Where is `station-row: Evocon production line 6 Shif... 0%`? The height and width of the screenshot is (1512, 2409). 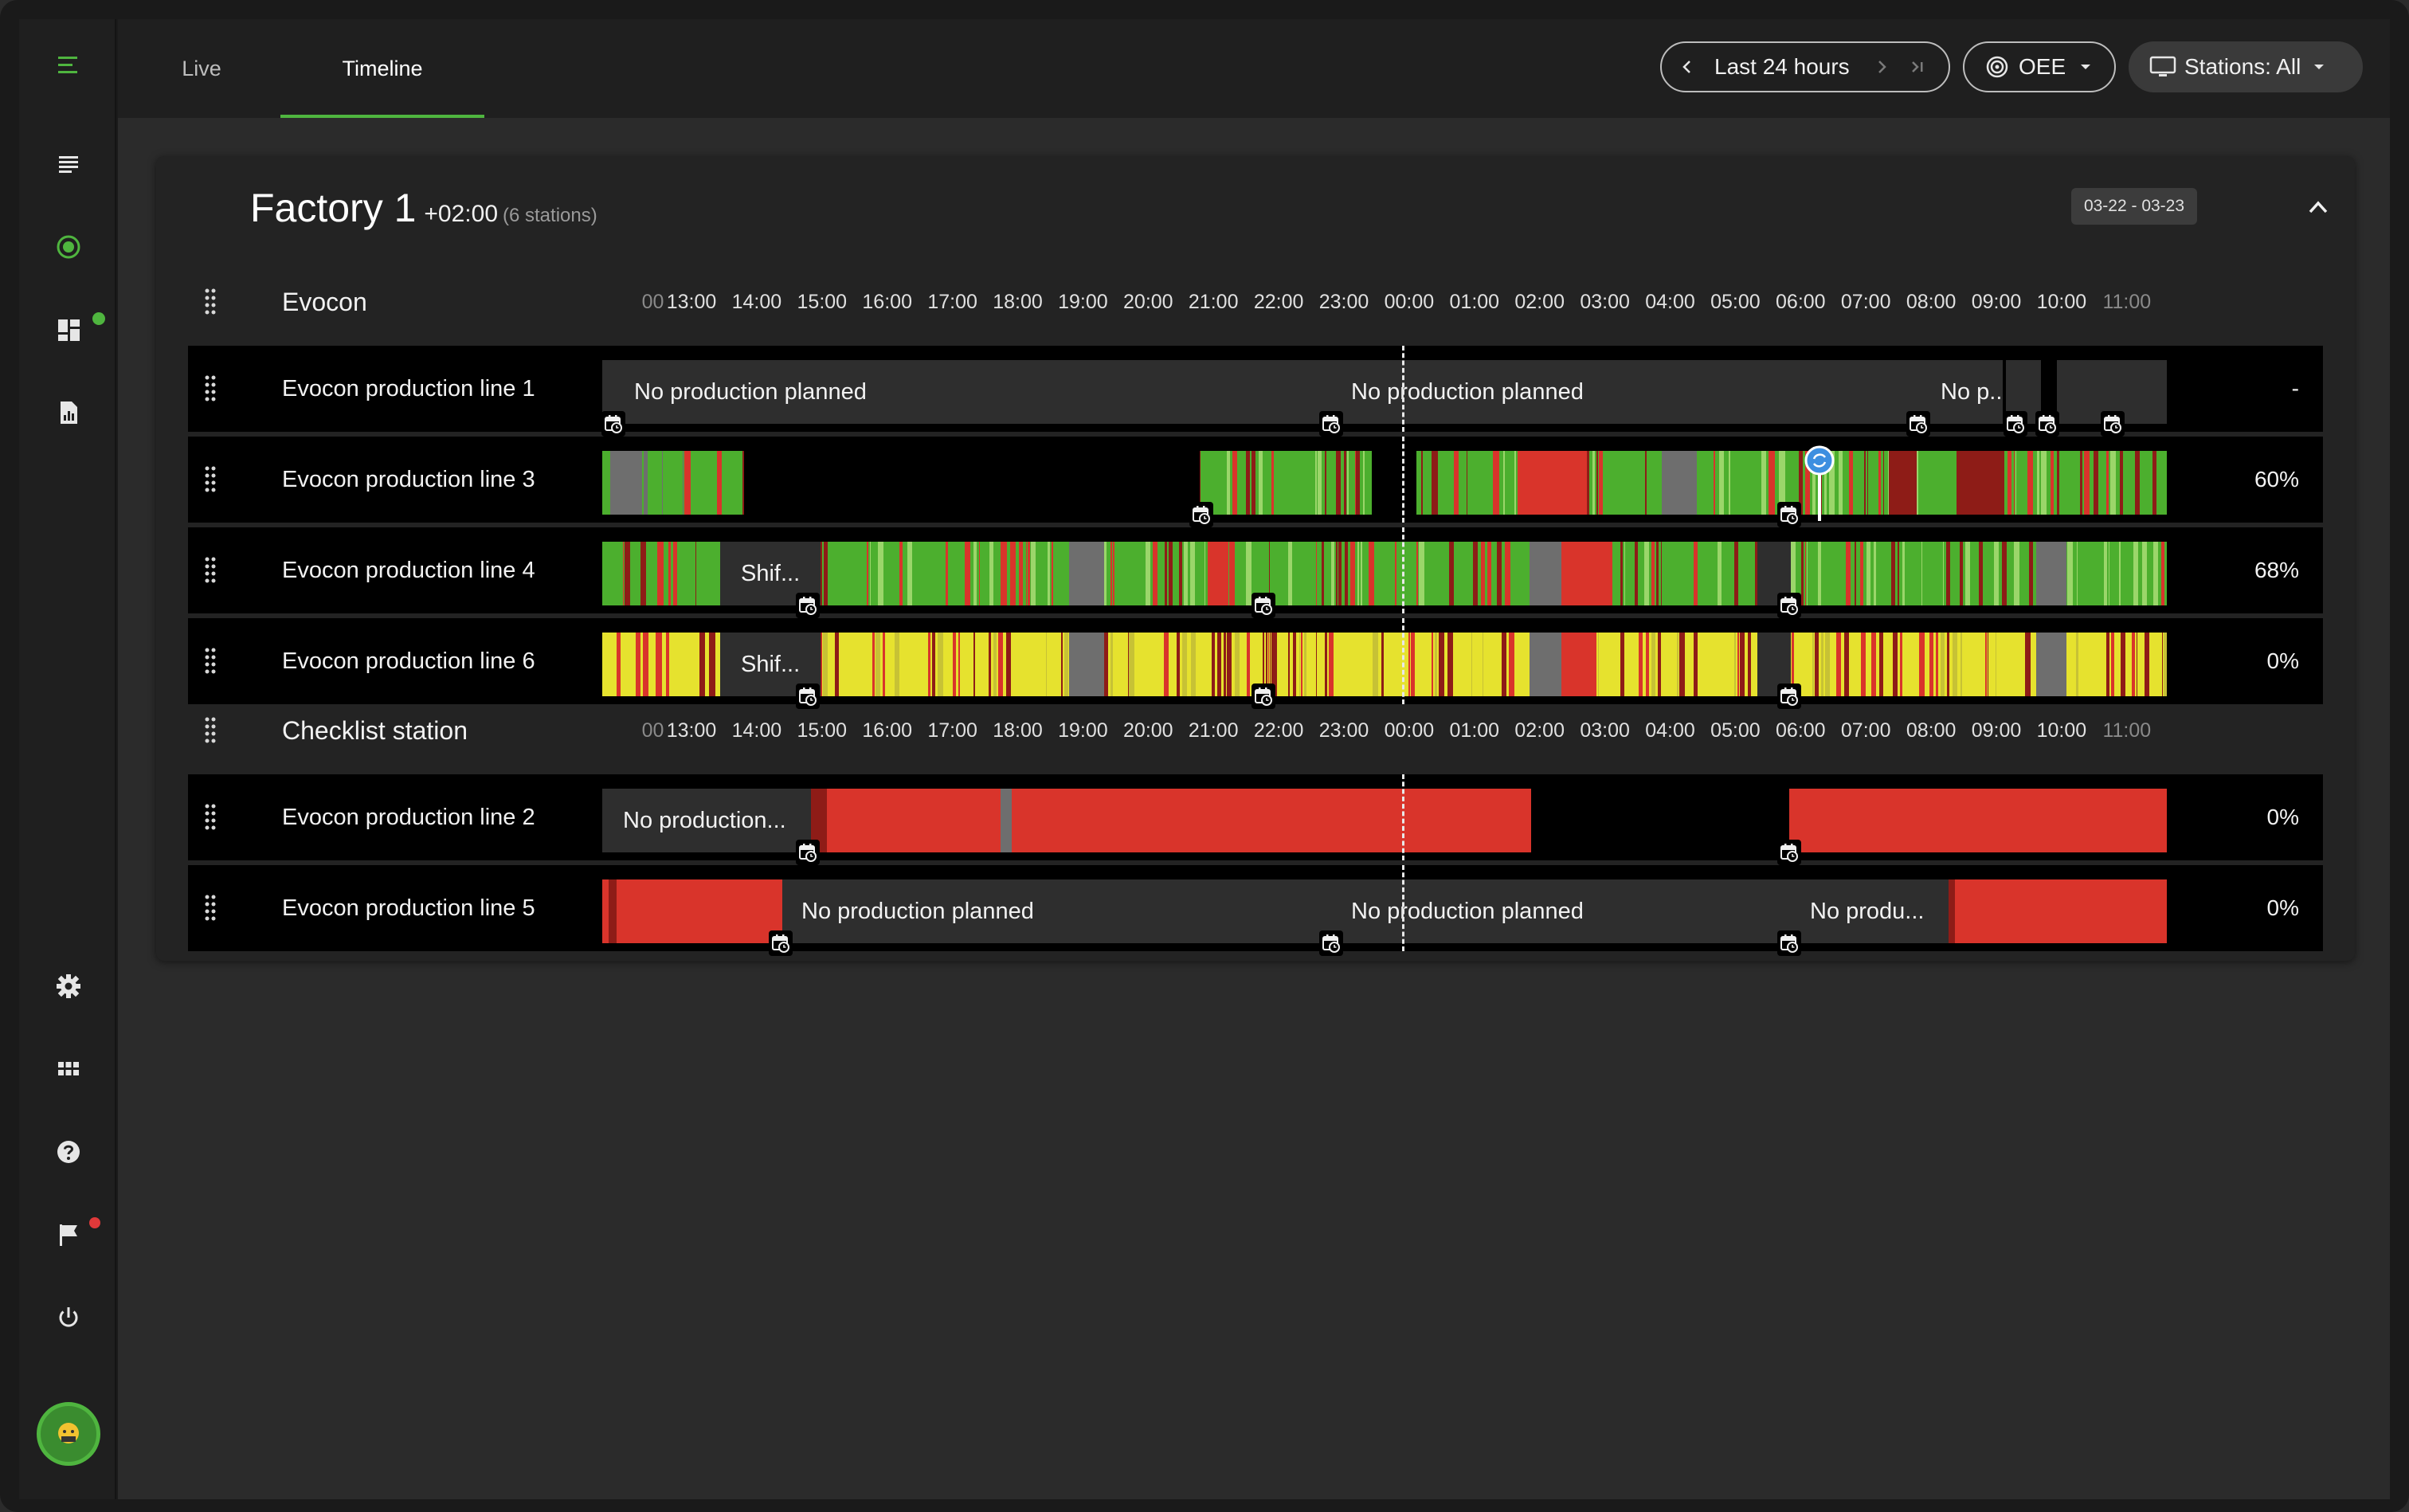
station-row: Evocon production line 6 Shif... 0% is located at coordinates (1255, 664).